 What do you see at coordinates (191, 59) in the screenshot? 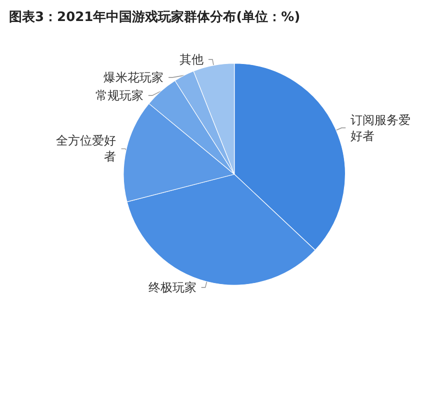
I see `slice-label: 其他` at bounding box center [191, 59].